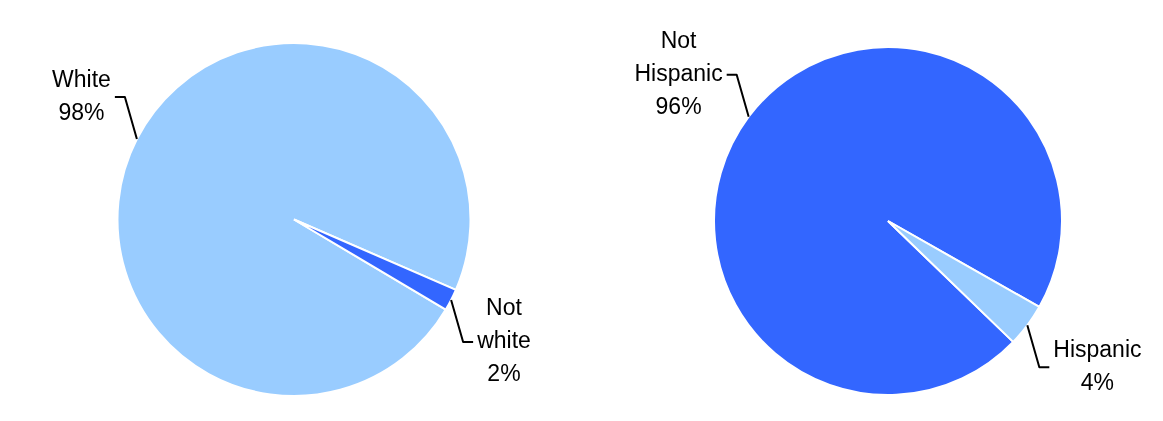 The height and width of the screenshot is (421, 1163). What do you see at coordinates (1097, 382) in the screenshot?
I see `data-label: 4%` at bounding box center [1097, 382].